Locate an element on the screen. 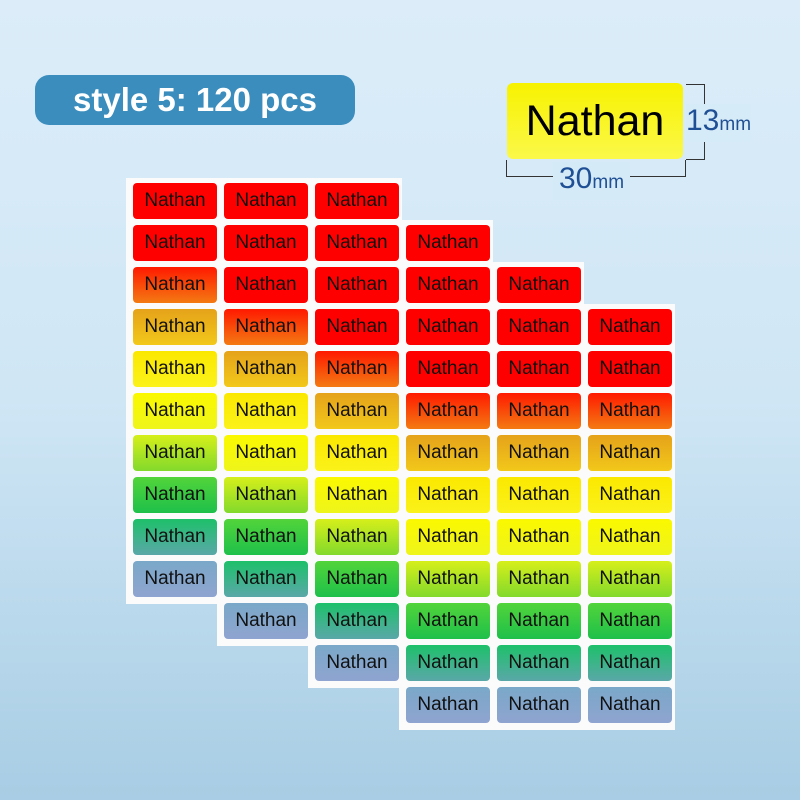 The height and width of the screenshot is (800, 800). width-value: 30 is located at coordinates (576, 178).